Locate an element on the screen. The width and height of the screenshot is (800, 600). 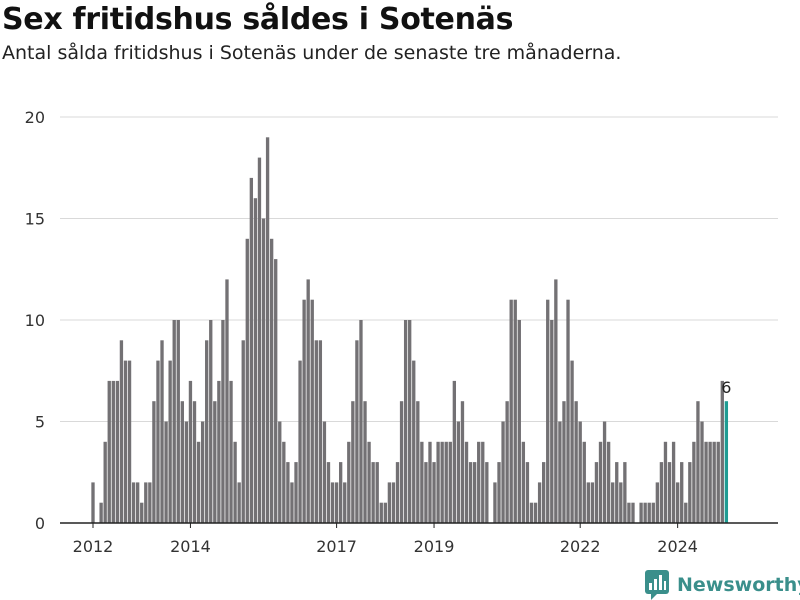
bar-highlight is located at coordinates (726, 462).